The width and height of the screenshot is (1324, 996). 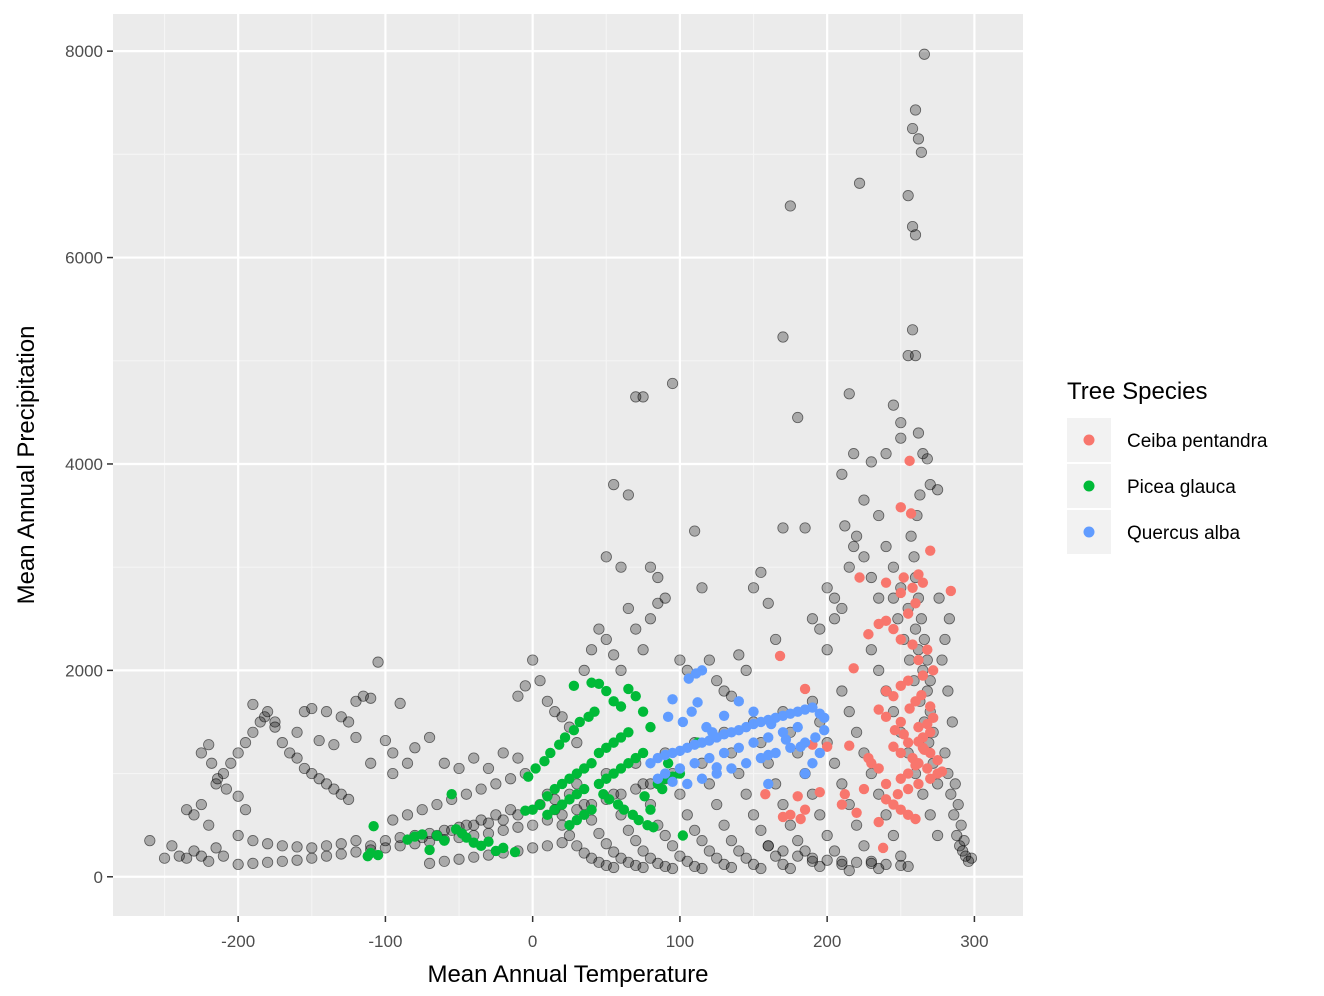 What do you see at coordinates (1089, 532) in the screenshot?
I see `legend-swatch-quercus-alba` at bounding box center [1089, 532].